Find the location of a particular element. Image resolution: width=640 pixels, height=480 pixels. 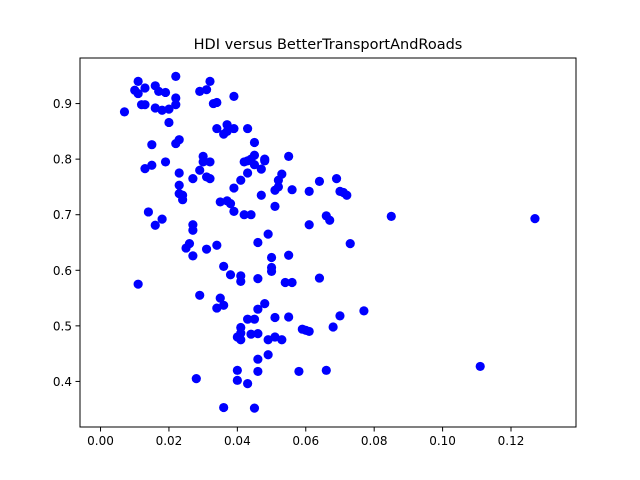

y-tick-label: 0.6 is located at coordinates (62, 271).